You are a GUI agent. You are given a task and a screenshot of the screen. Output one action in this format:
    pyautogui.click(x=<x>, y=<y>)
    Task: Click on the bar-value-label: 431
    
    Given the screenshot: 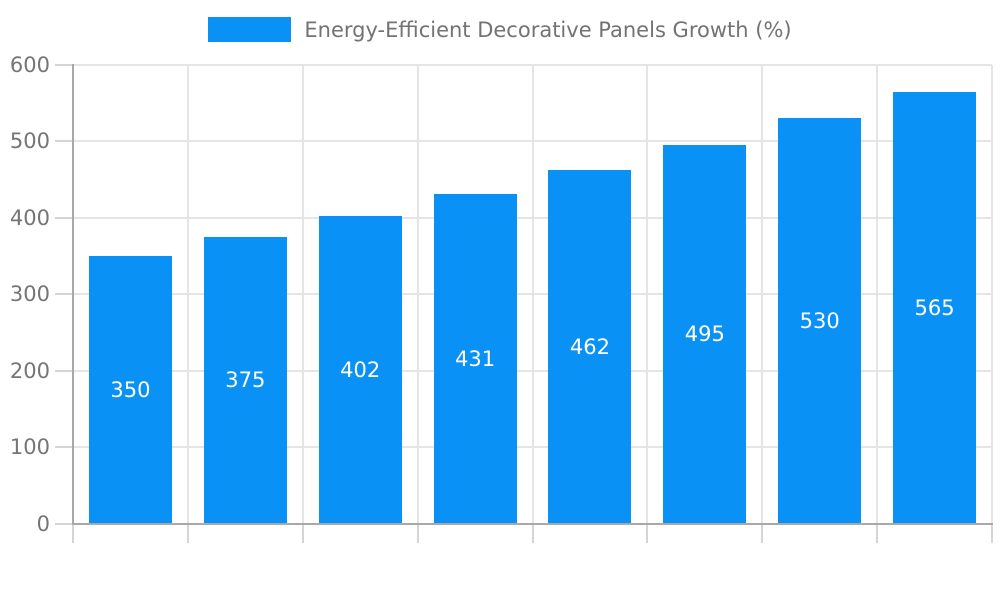 What is the action you would take?
    pyautogui.click(x=475, y=358)
    